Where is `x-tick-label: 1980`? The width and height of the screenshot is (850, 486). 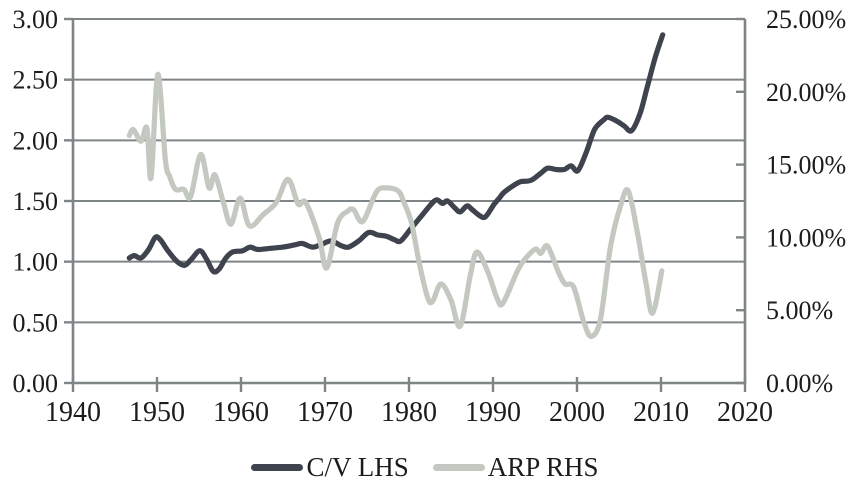
x-tick-label: 1980 is located at coordinates (409, 412).